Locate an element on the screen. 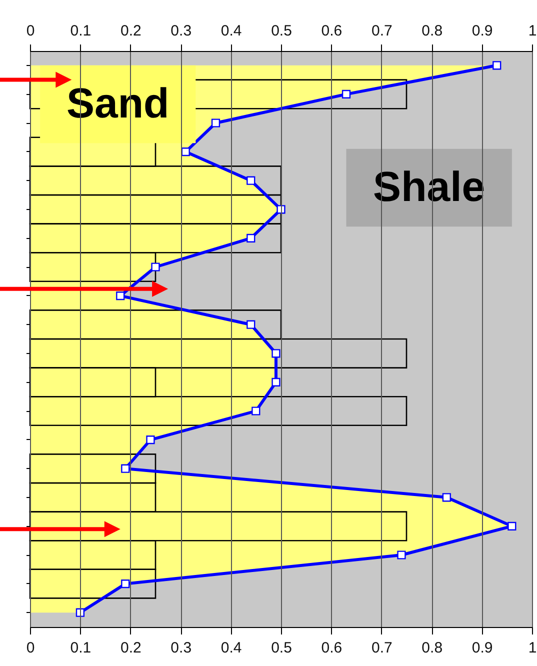 This screenshot has height=666, width=537. x-tick-label: 0.6 is located at coordinates (331, 648).